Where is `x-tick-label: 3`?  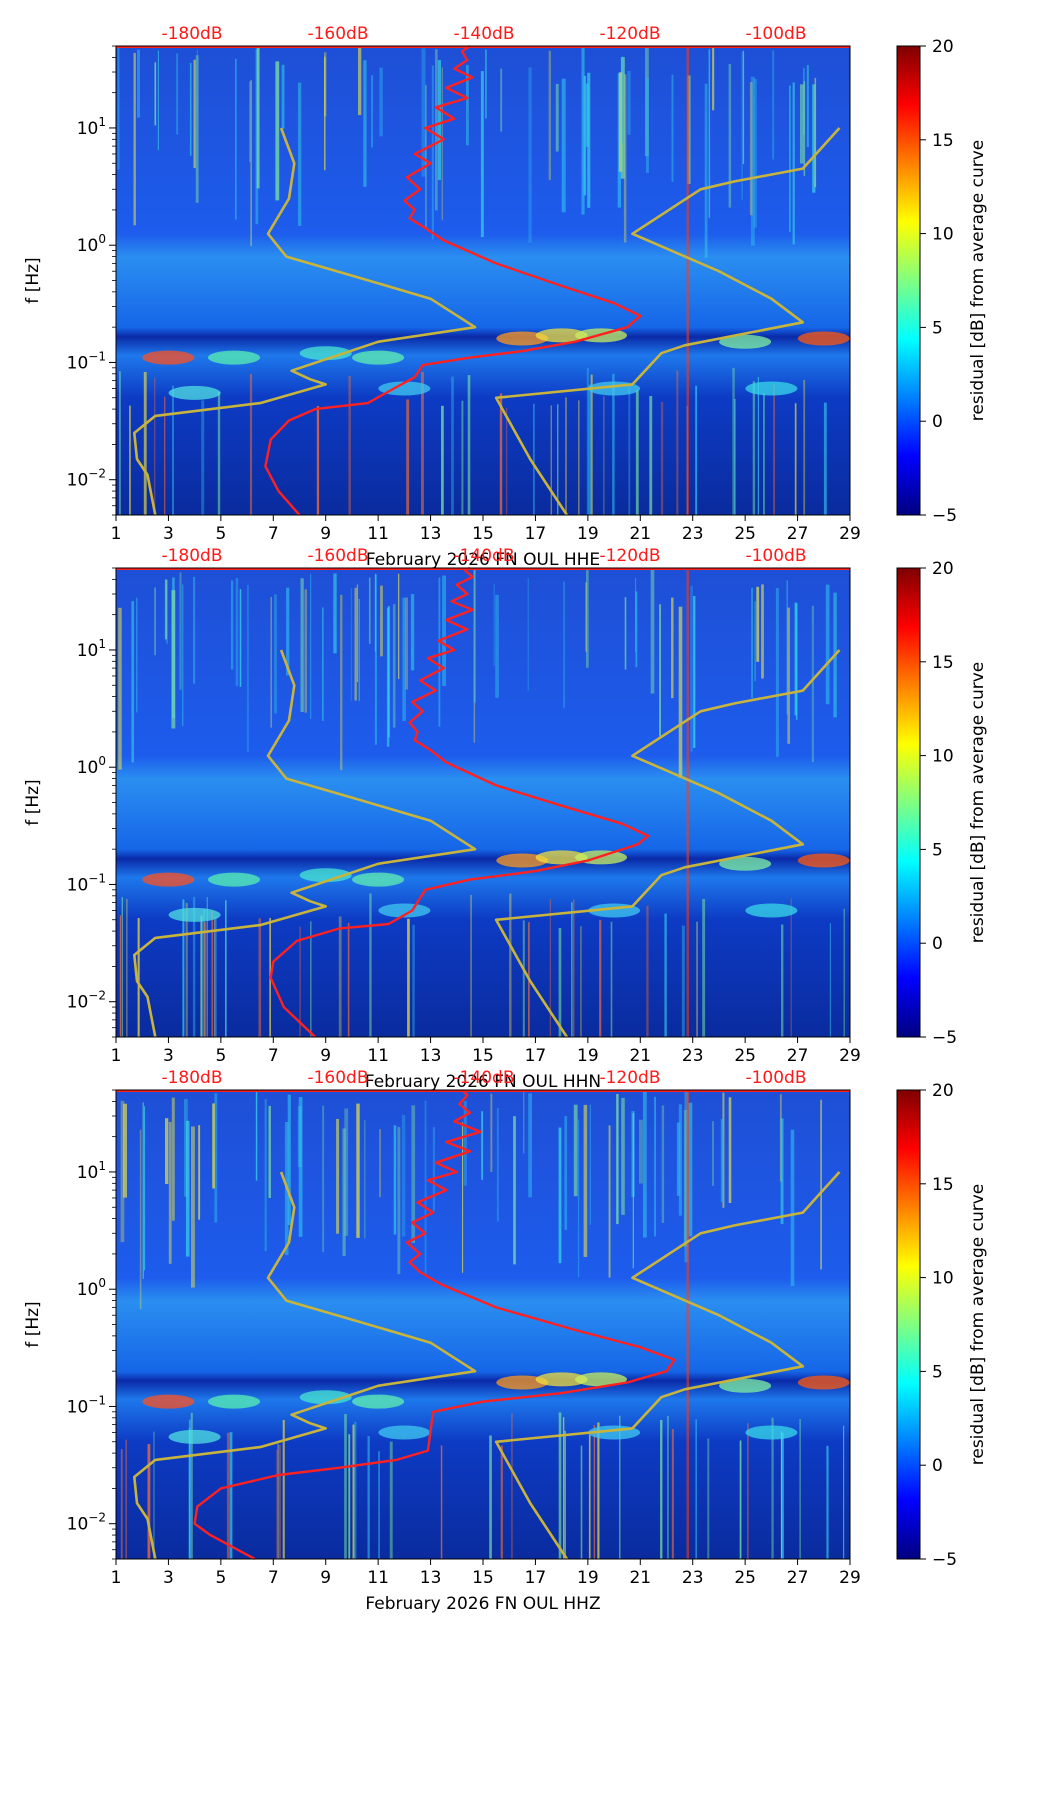 x-tick-label: 3 is located at coordinates (168, 1578).